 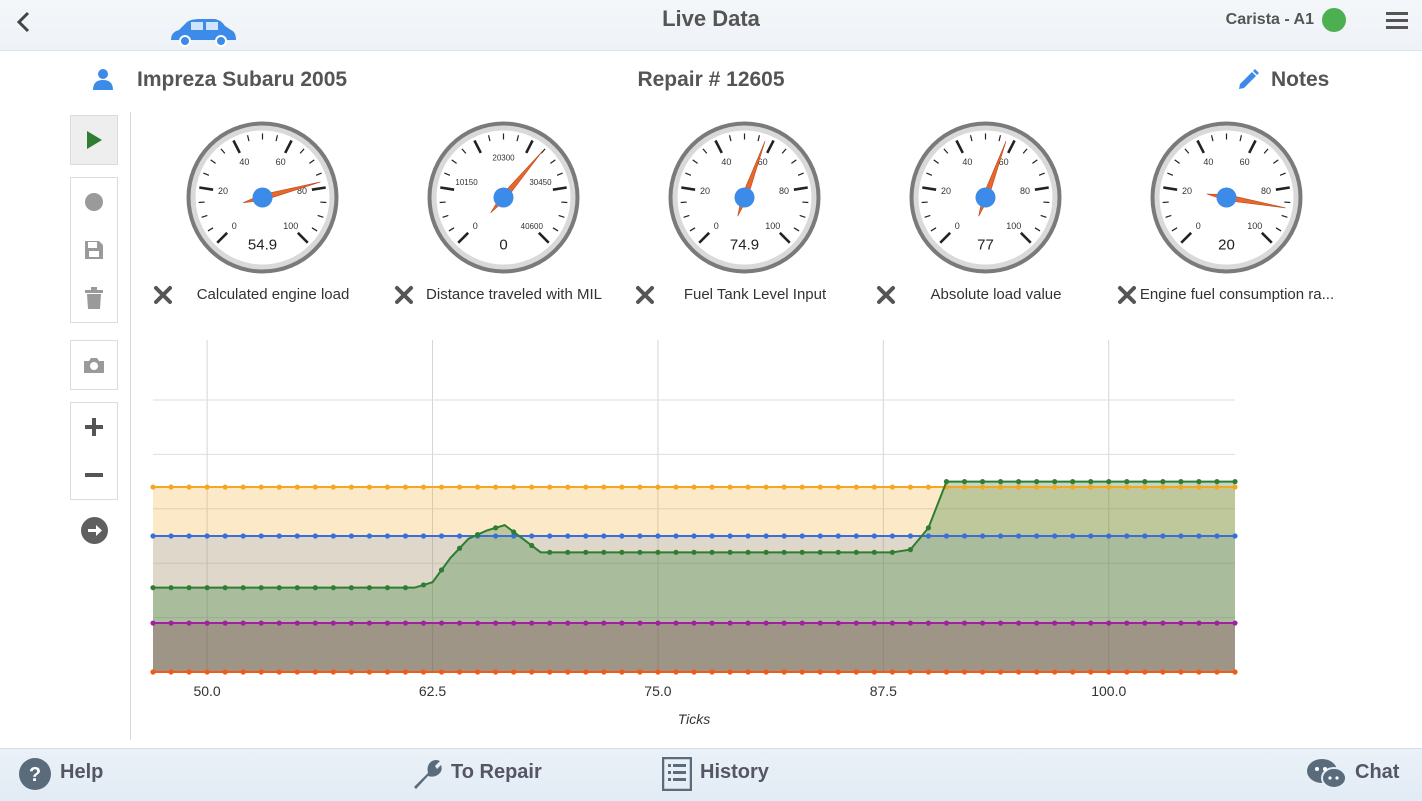 What do you see at coordinates (1198, 226) in the screenshot?
I see `gauge-tick-label: 0` at bounding box center [1198, 226].